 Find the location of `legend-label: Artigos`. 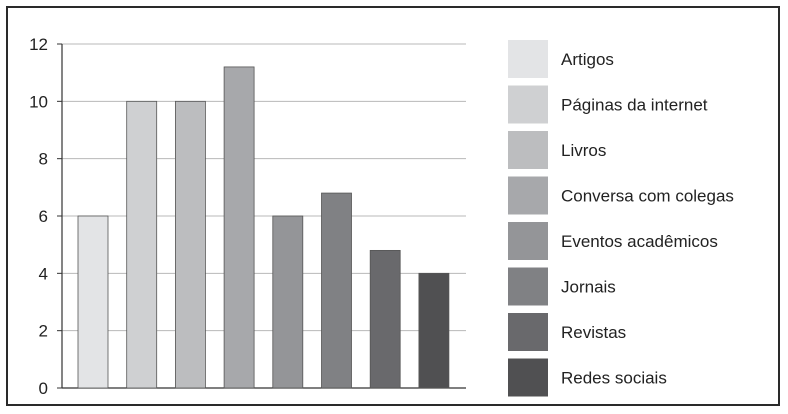

legend-label: Artigos is located at coordinates (587, 59).